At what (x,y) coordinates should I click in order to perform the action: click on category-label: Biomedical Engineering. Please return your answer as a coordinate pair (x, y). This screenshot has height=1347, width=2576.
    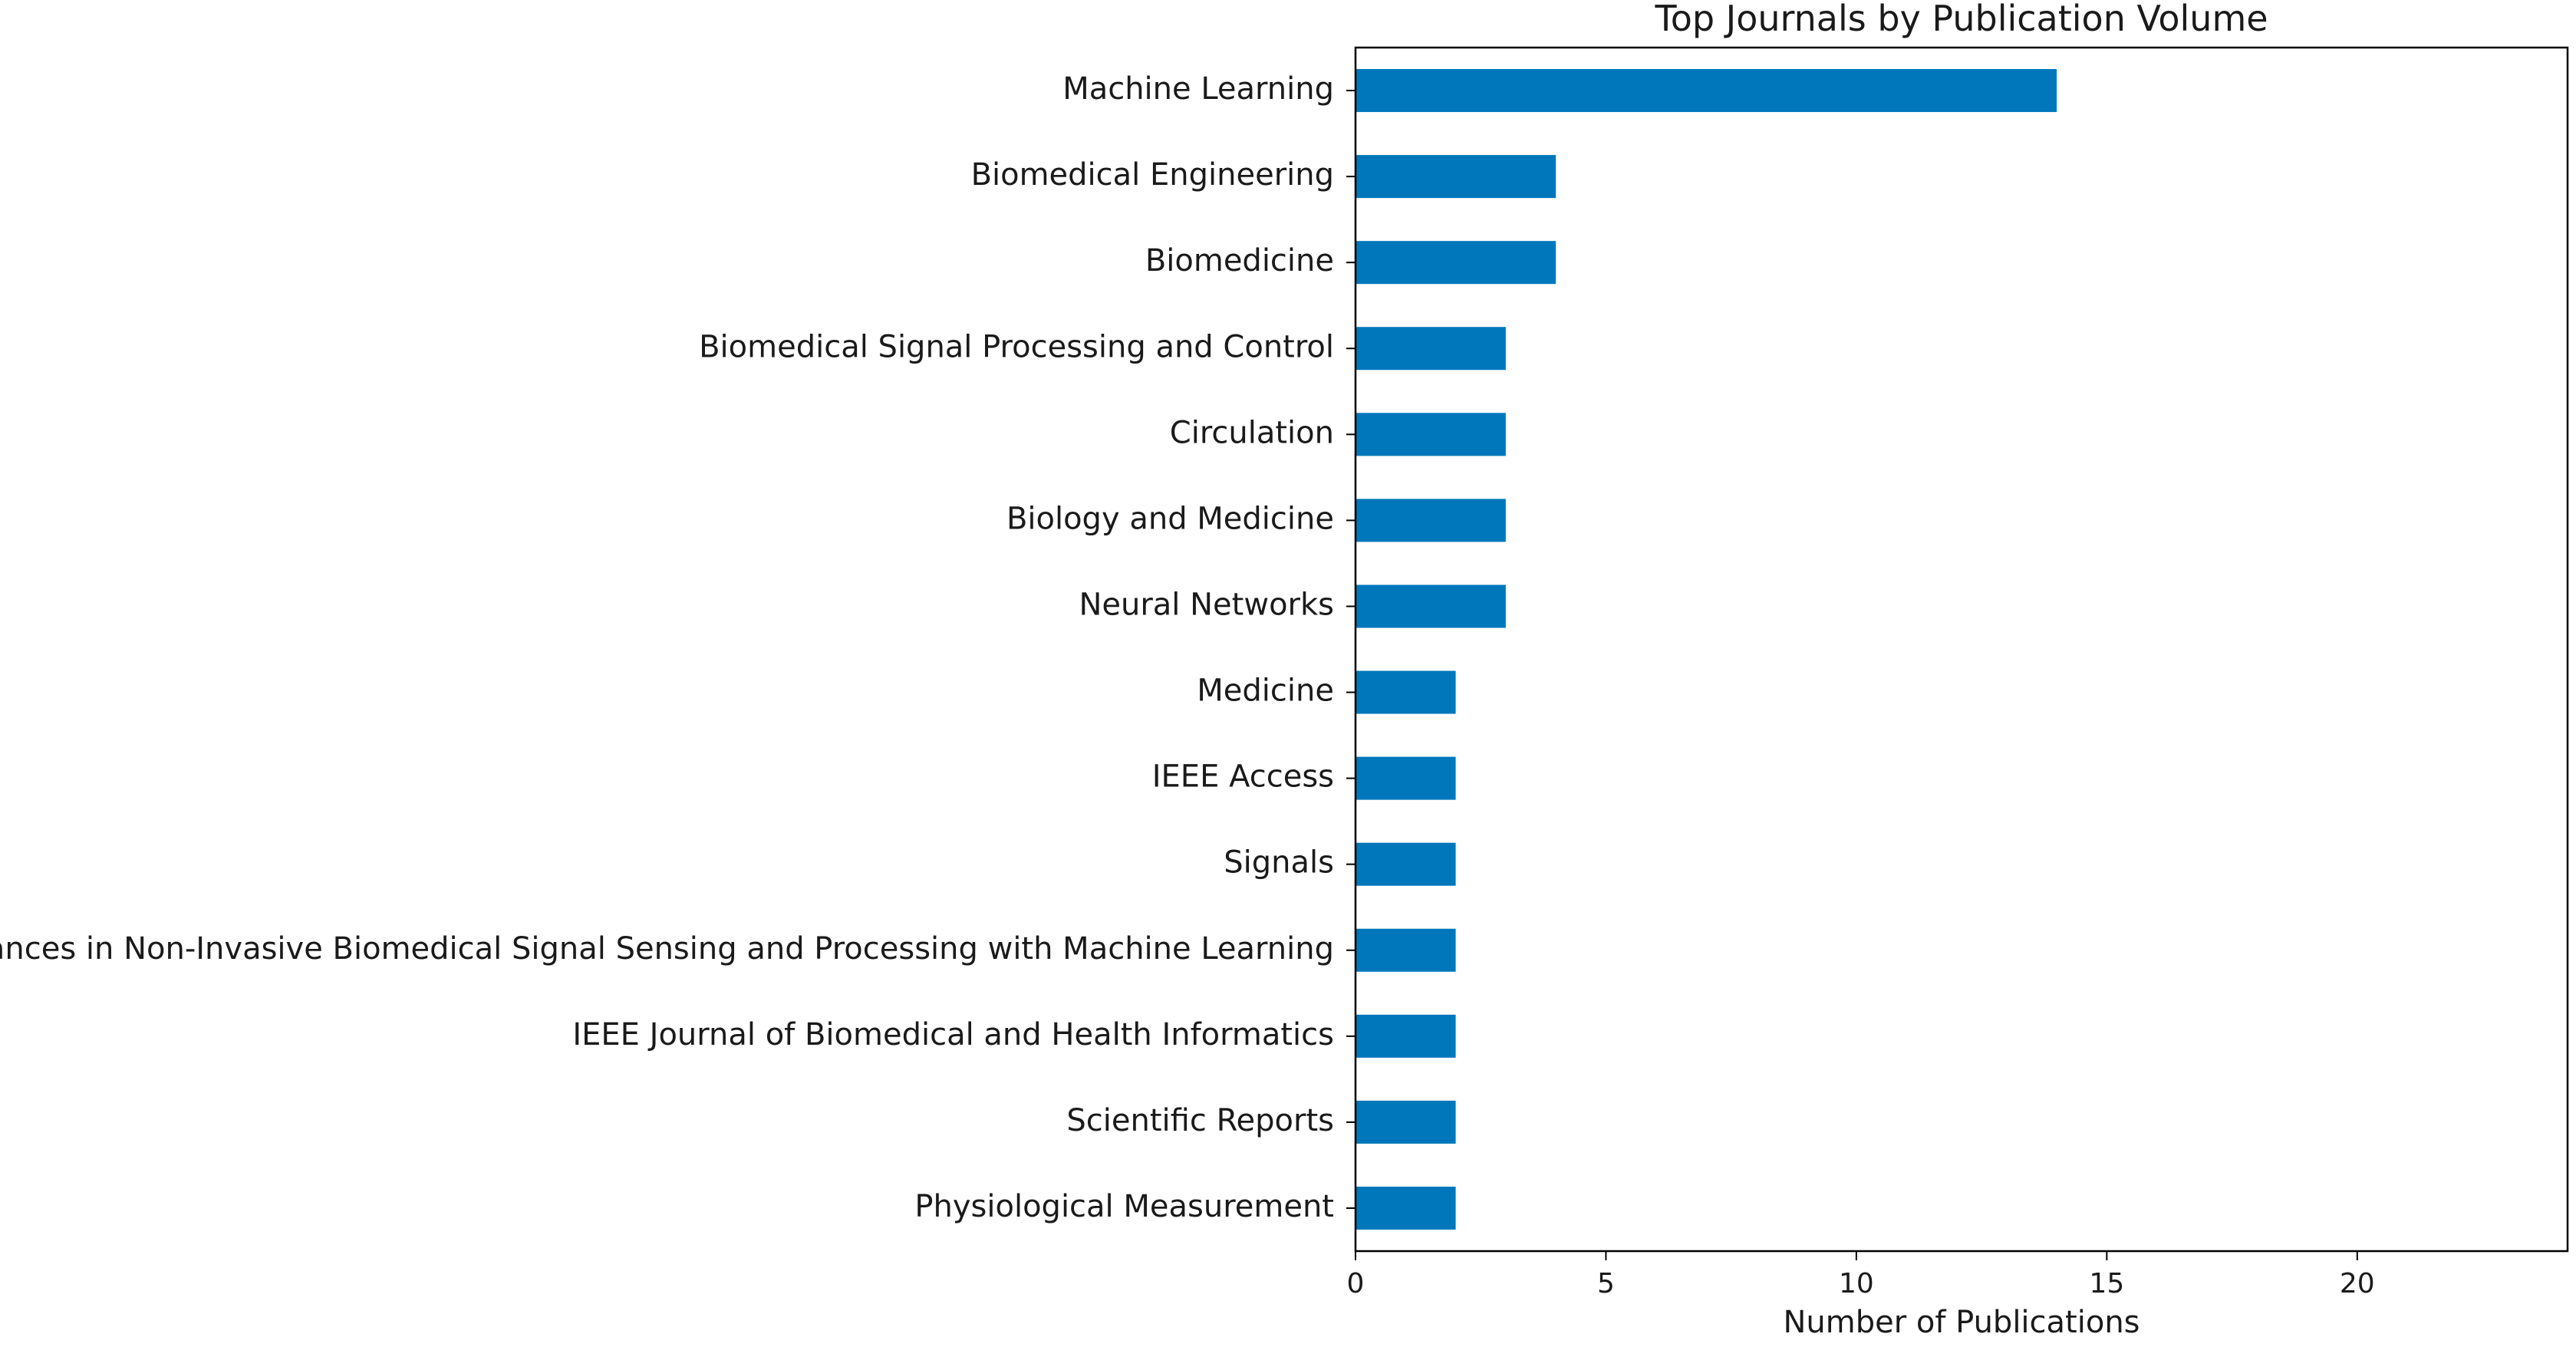
    Looking at the image, I should click on (1152, 175).